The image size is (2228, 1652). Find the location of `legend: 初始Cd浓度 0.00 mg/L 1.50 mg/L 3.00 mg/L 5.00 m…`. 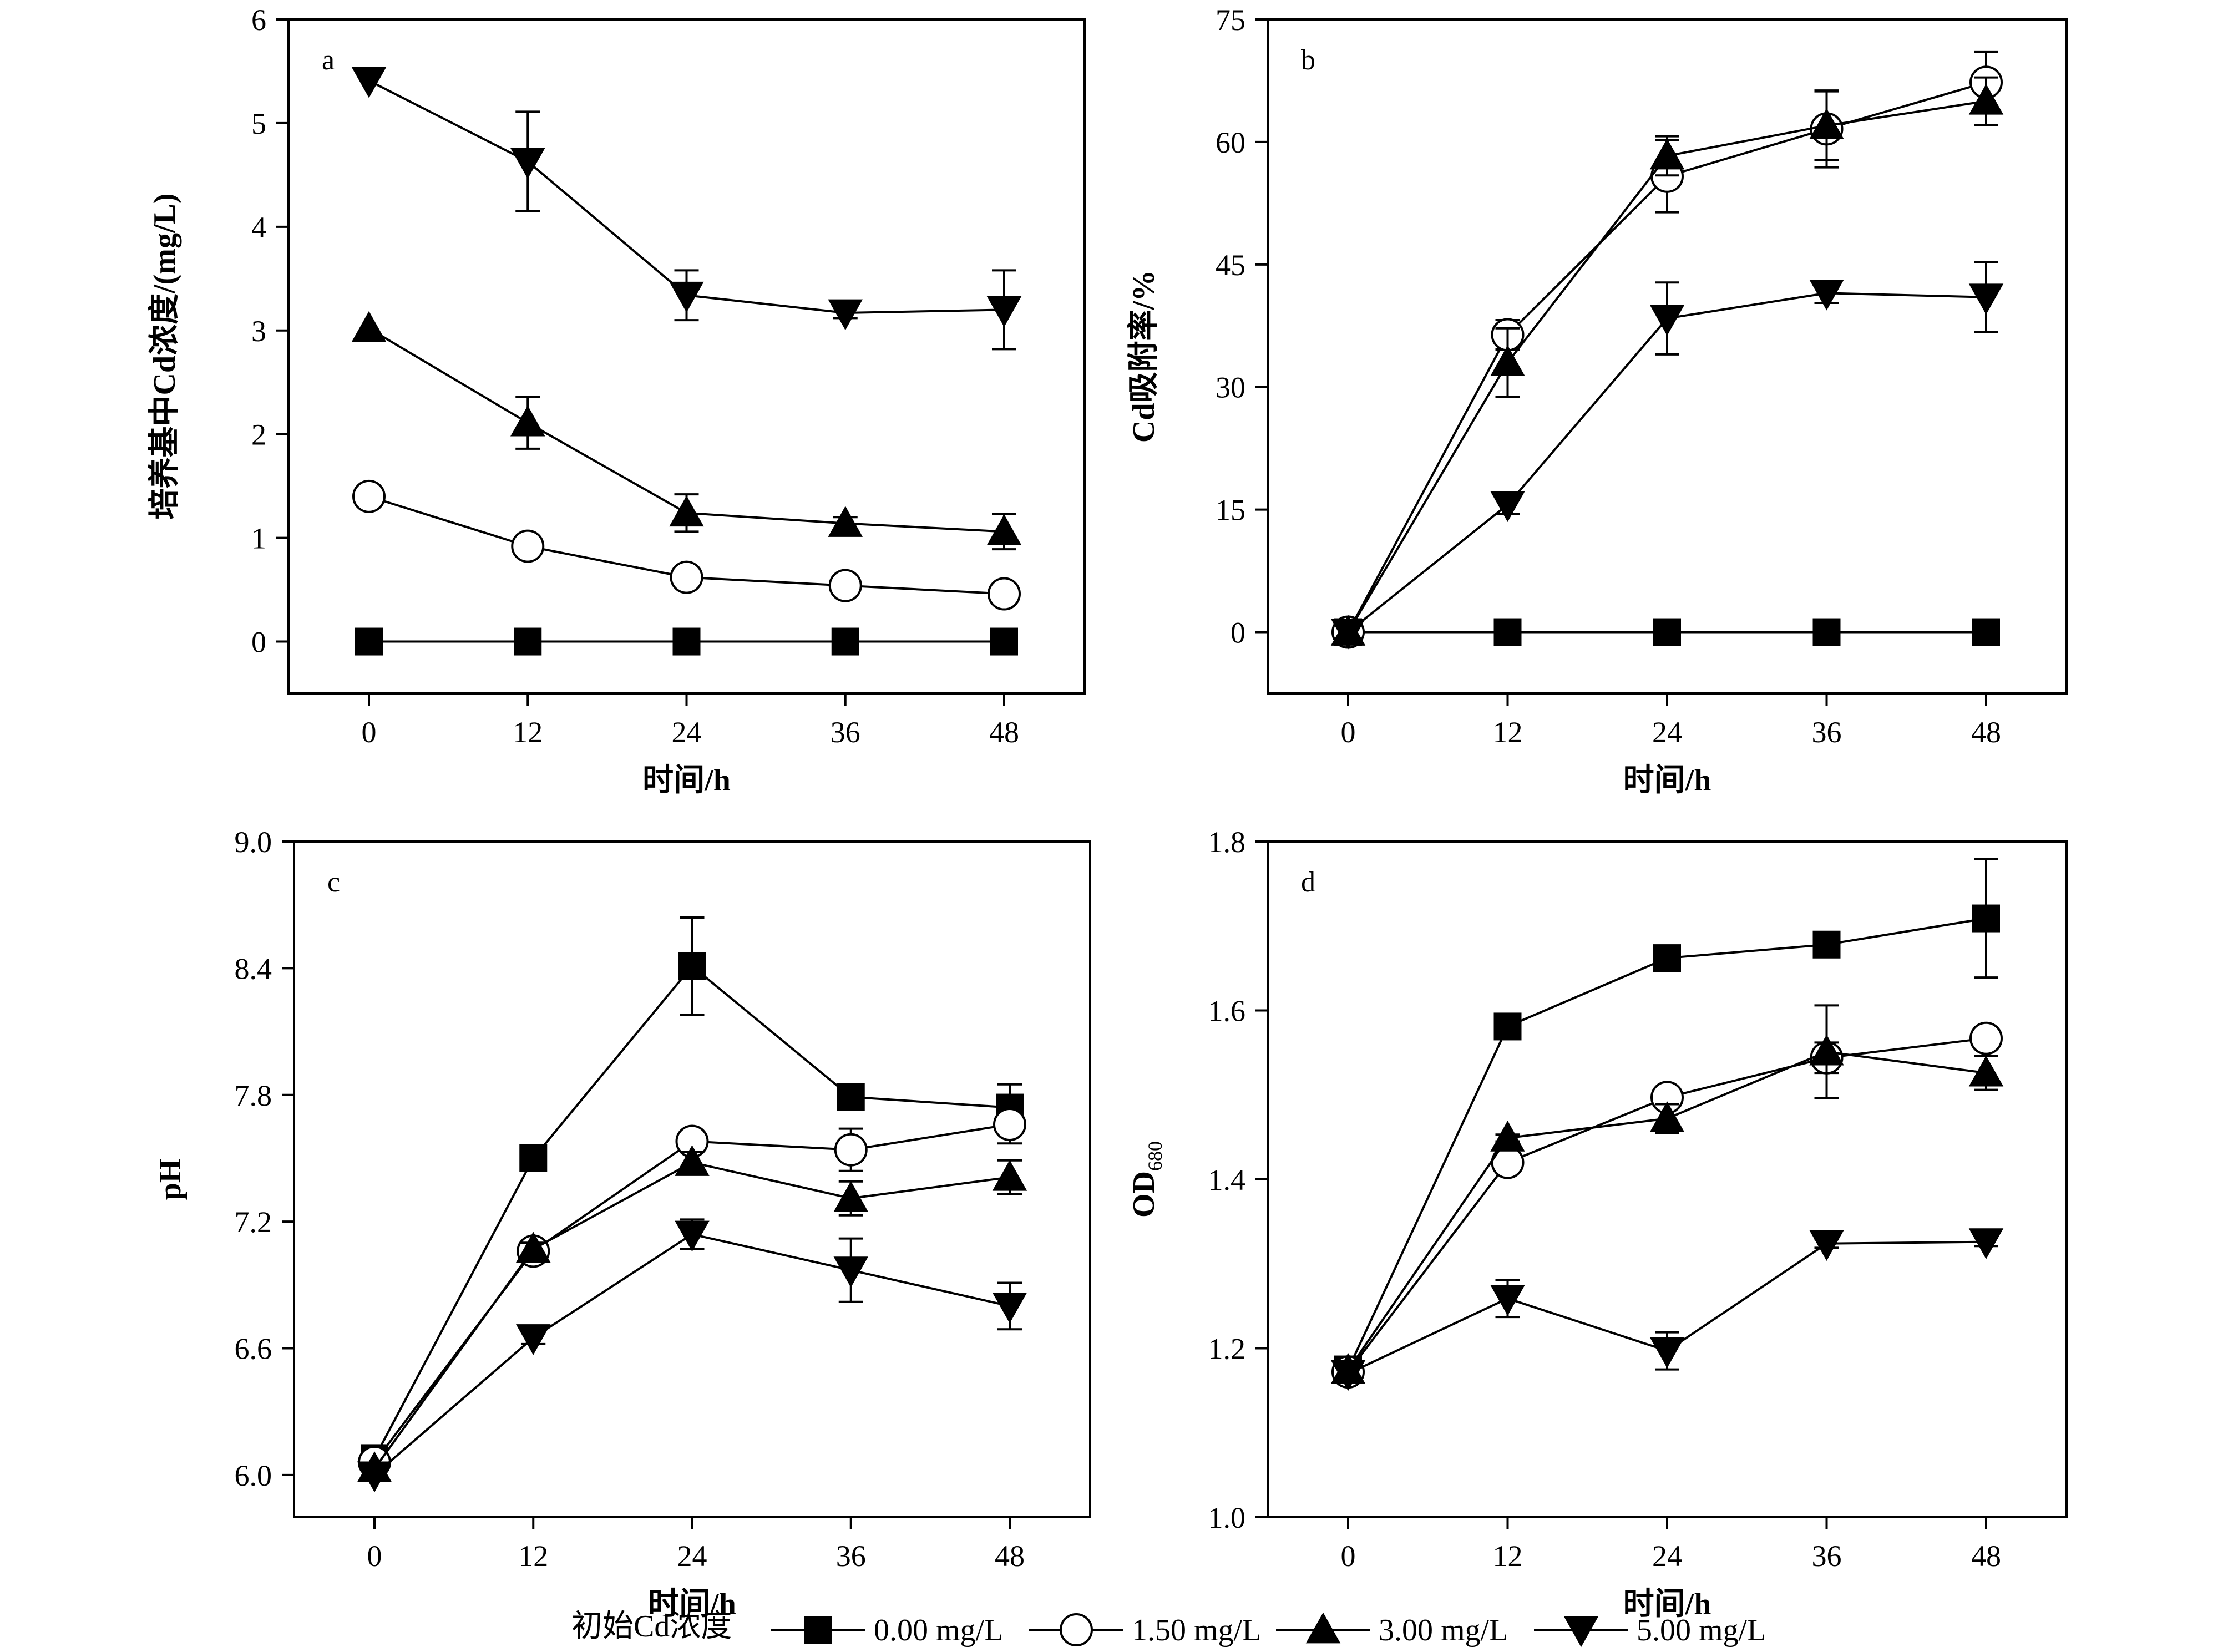

legend: 初始Cd浓度 0.00 mg/L 1.50 mg/L 3.00 mg/L 5.00 m… is located at coordinates (1168, 1628).